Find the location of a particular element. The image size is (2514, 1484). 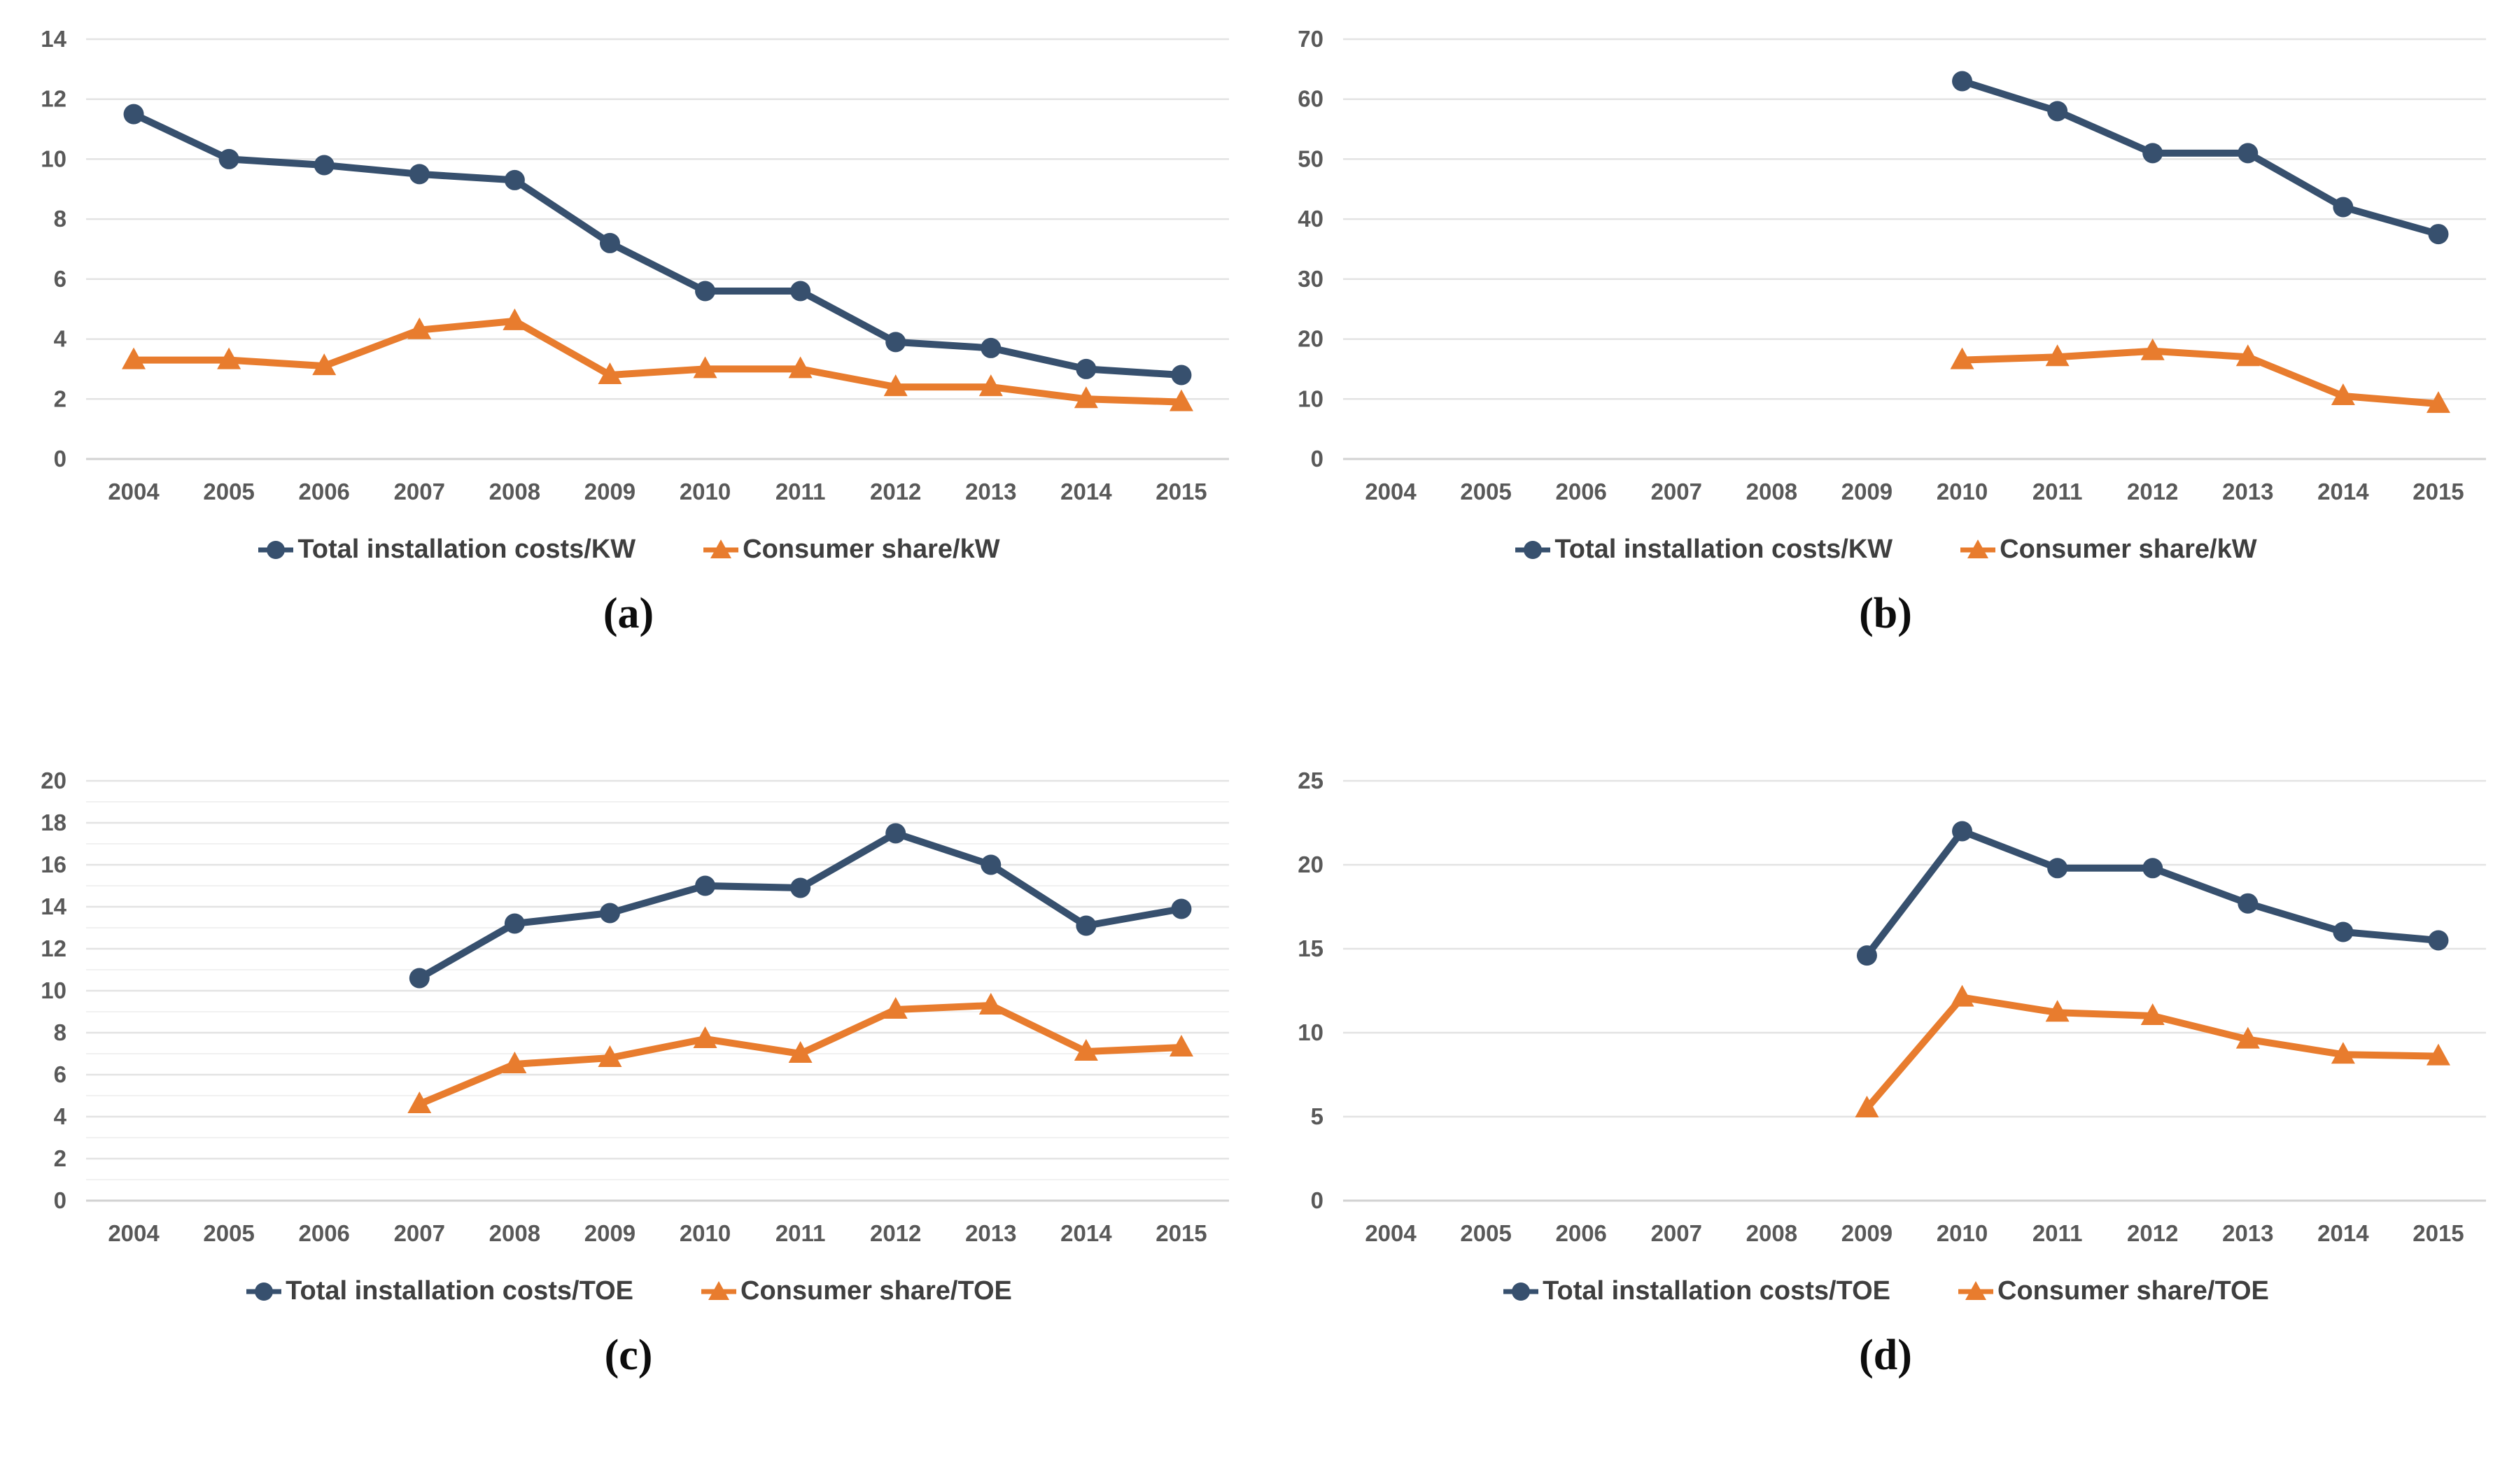

x-tick-label: 2005 is located at coordinates (1485, 1233).